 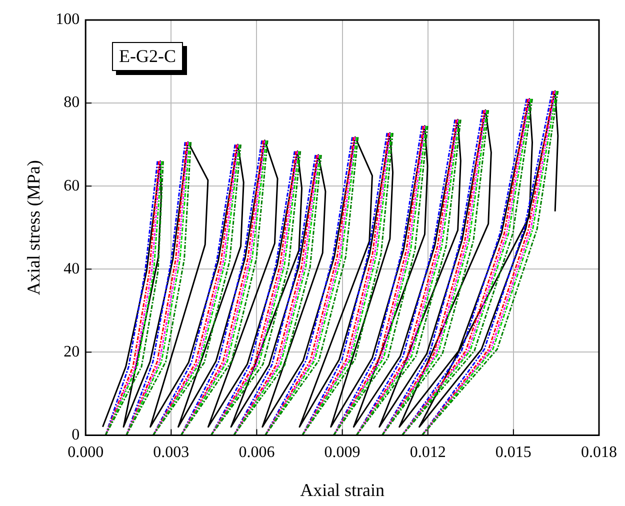 What do you see at coordinates (342, 490) in the screenshot?
I see `x-axis-title: Axial strain` at bounding box center [342, 490].